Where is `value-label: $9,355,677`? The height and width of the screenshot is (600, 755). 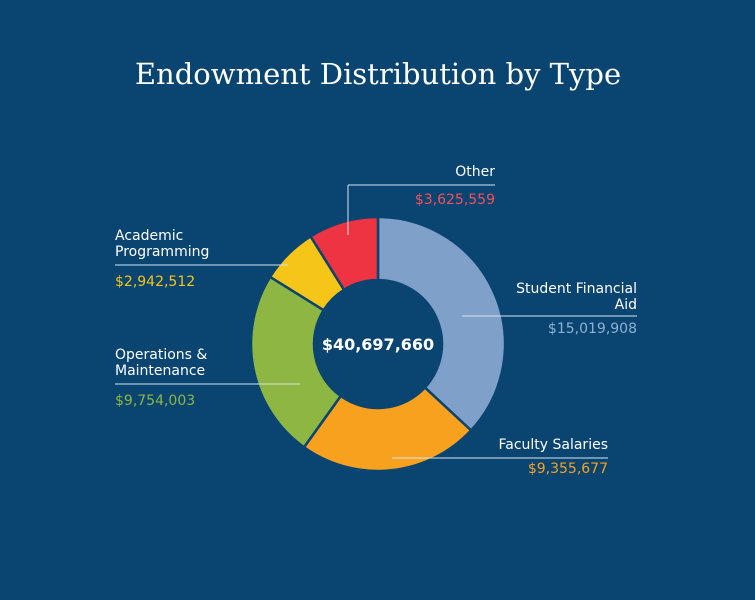
value-label: $9,355,677 is located at coordinates (567, 469).